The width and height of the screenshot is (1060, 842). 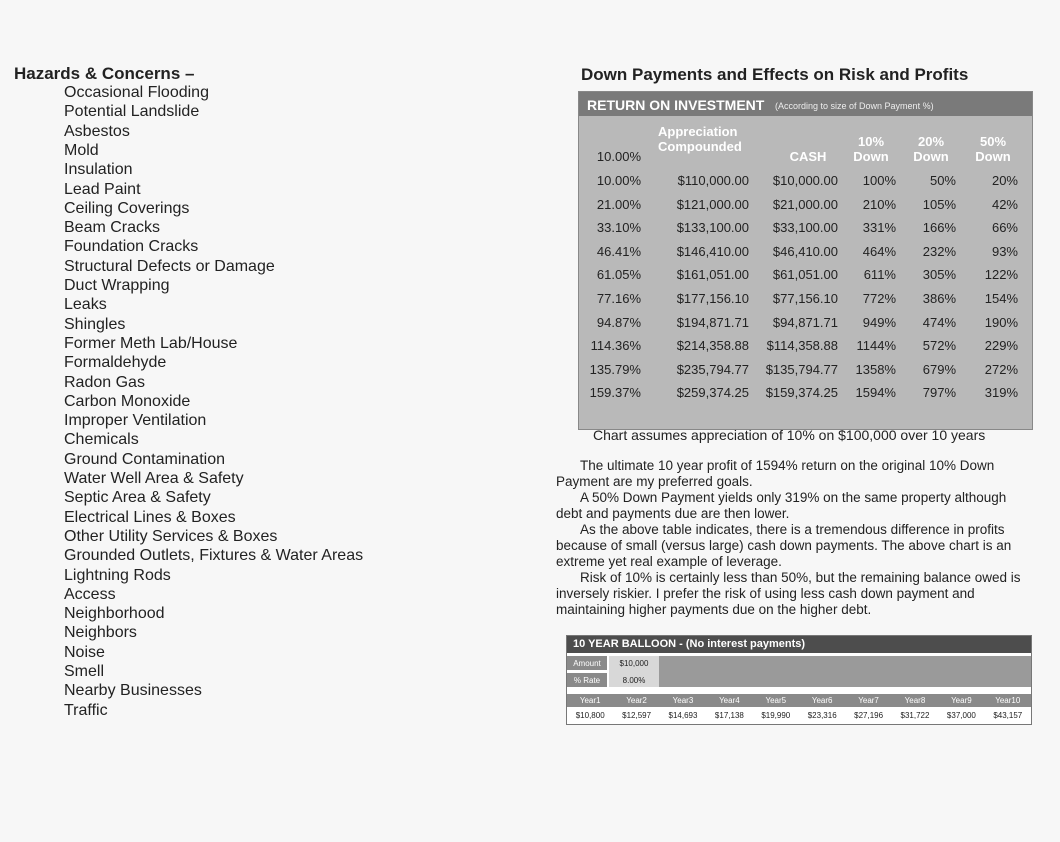 What do you see at coordinates (712, 228) in the screenshot?
I see `roi-cell: $133,100.00` at bounding box center [712, 228].